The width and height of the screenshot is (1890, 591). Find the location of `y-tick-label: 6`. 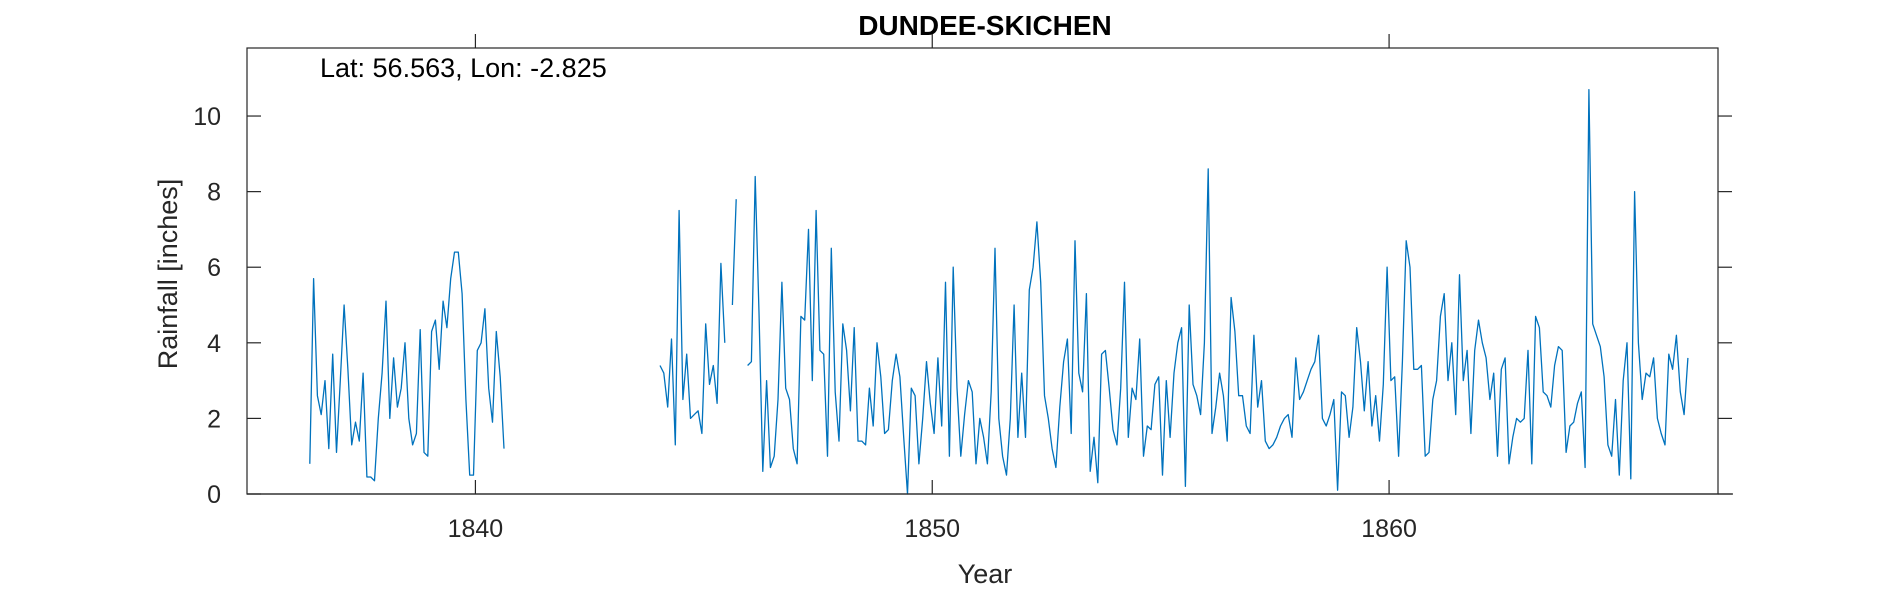

y-tick-label: 6 is located at coordinates (214, 268).